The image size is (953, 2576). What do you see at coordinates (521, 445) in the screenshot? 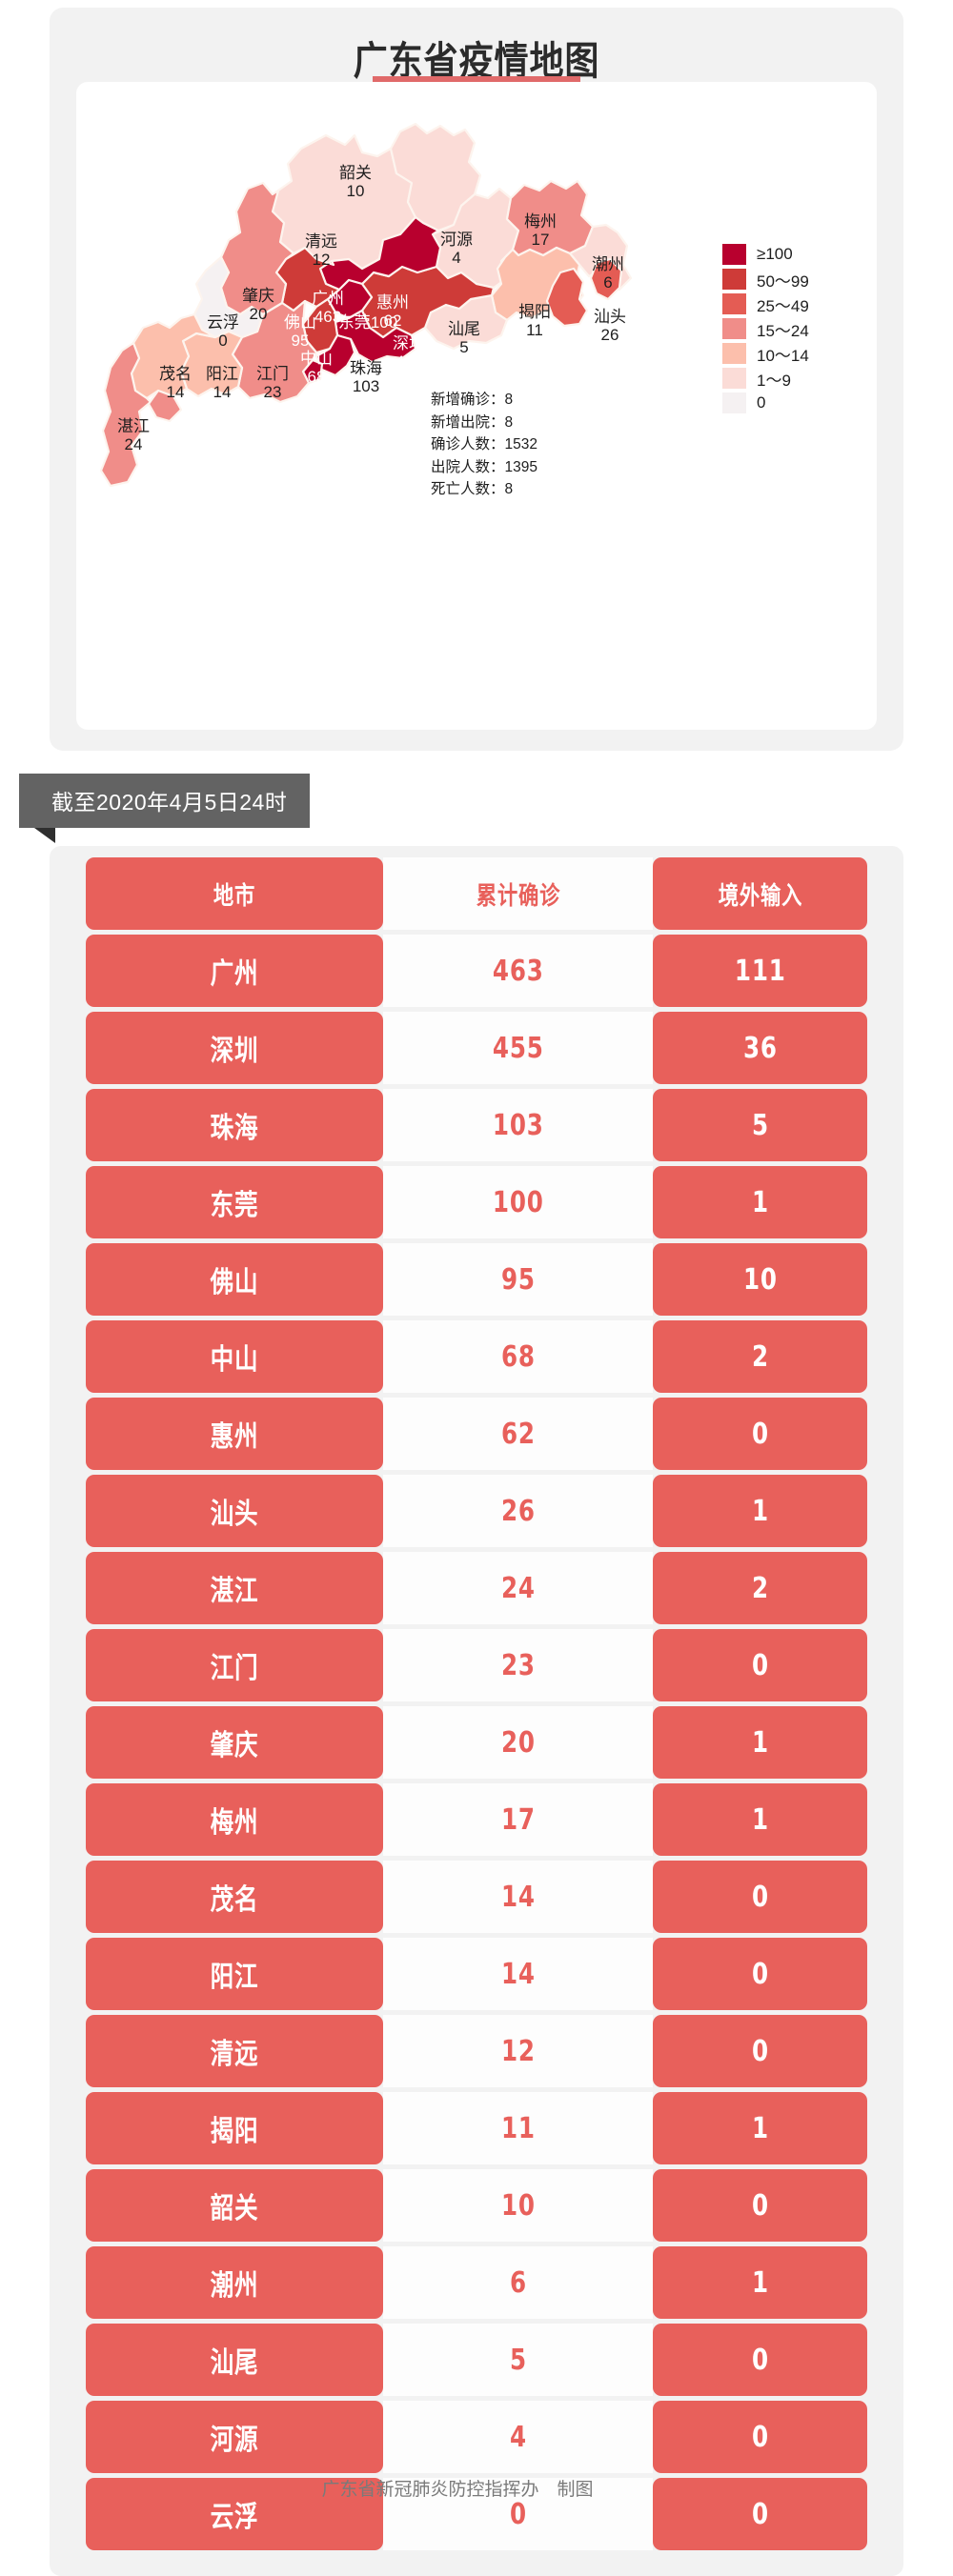
I see `stat-value: 1532` at bounding box center [521, 445].